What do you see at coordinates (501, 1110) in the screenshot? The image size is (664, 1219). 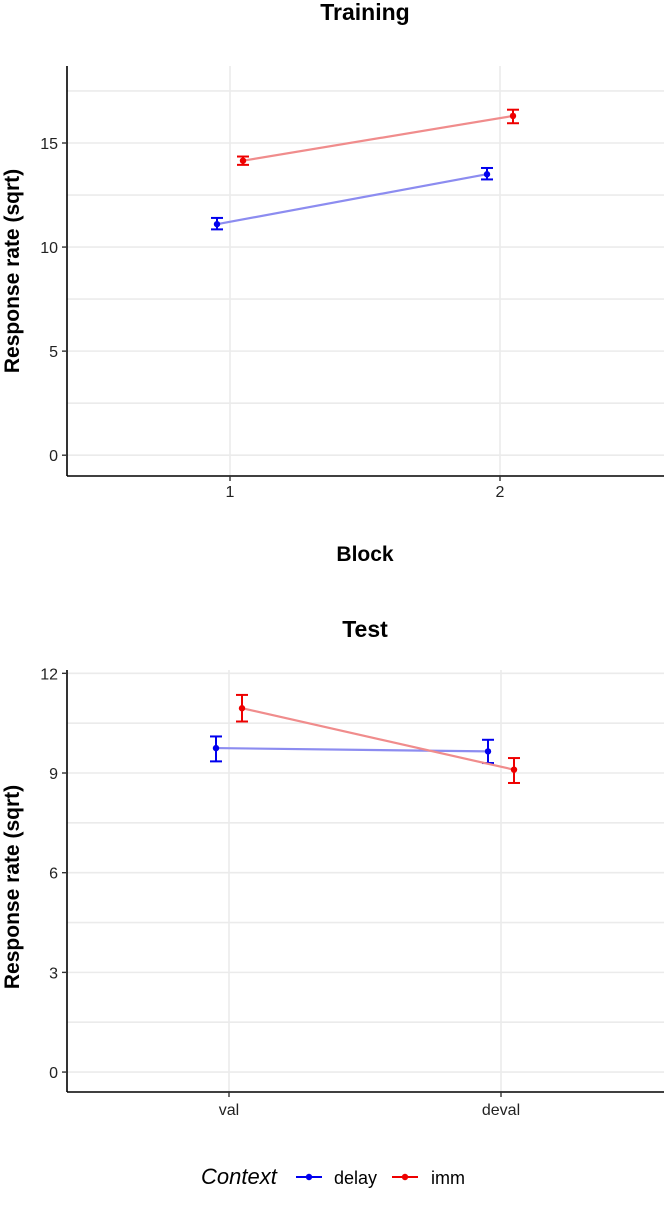 I see `test-x-tick-label: deval` at bounding box center [501, 1110].